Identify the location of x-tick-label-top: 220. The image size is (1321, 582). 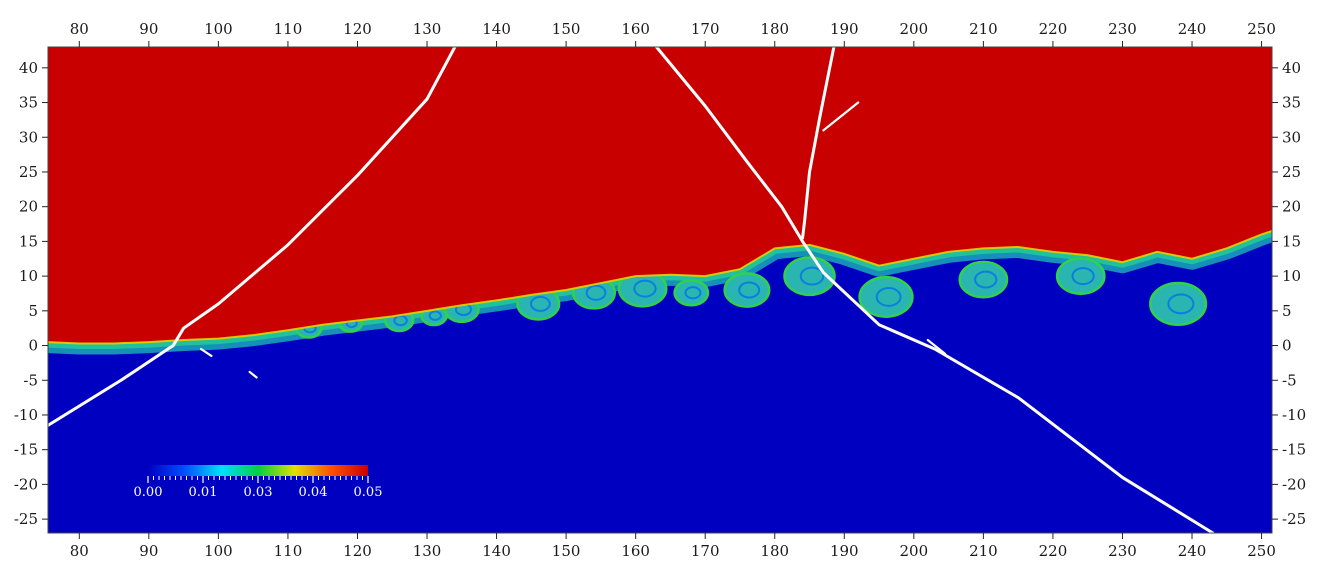
(1053, 29).